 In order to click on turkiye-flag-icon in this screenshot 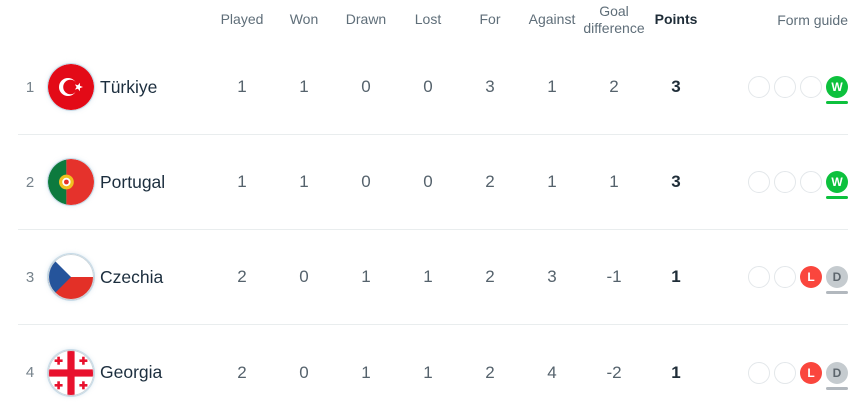, I will do `click(71, 87)`.